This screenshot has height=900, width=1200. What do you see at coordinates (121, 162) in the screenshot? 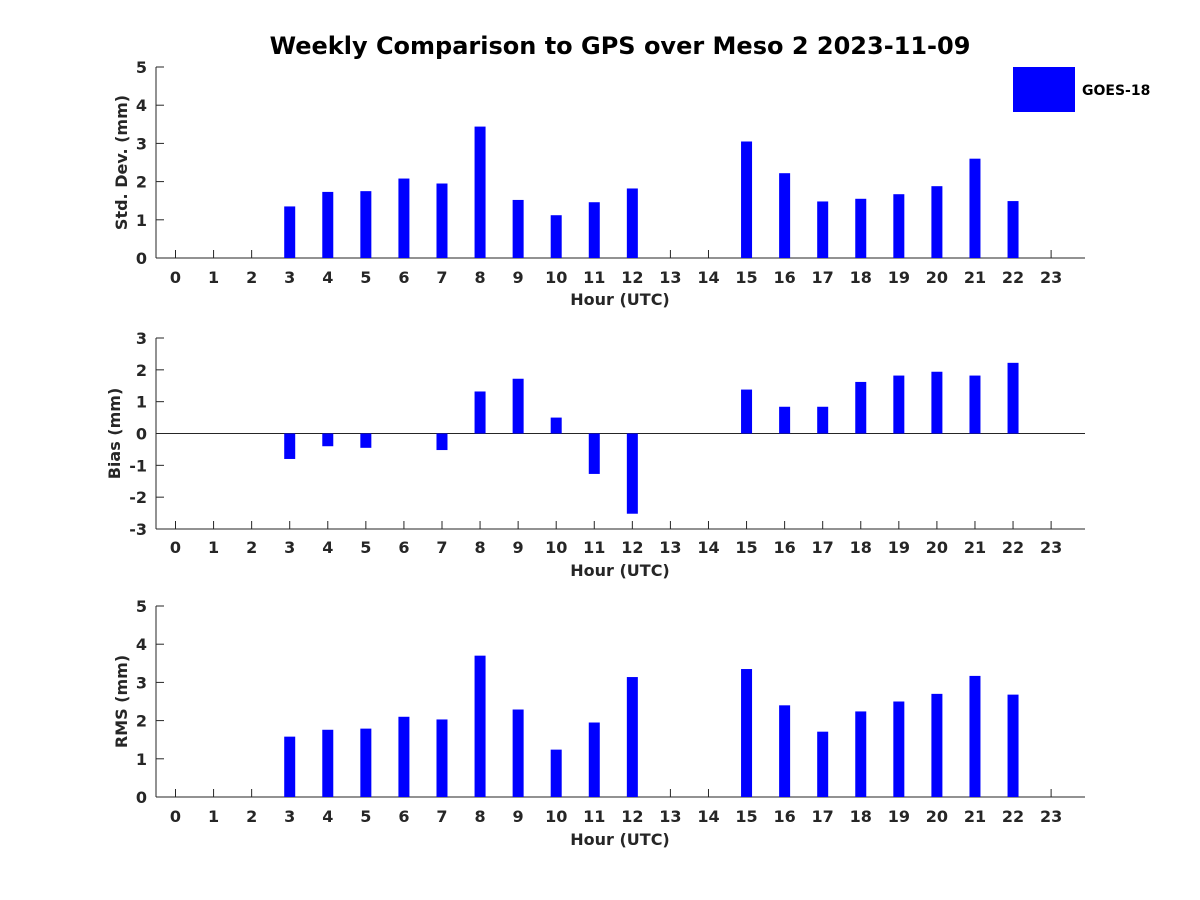
I see `y-axis-label: Std. Dev. (mm)` at bounding box center [121, 162].